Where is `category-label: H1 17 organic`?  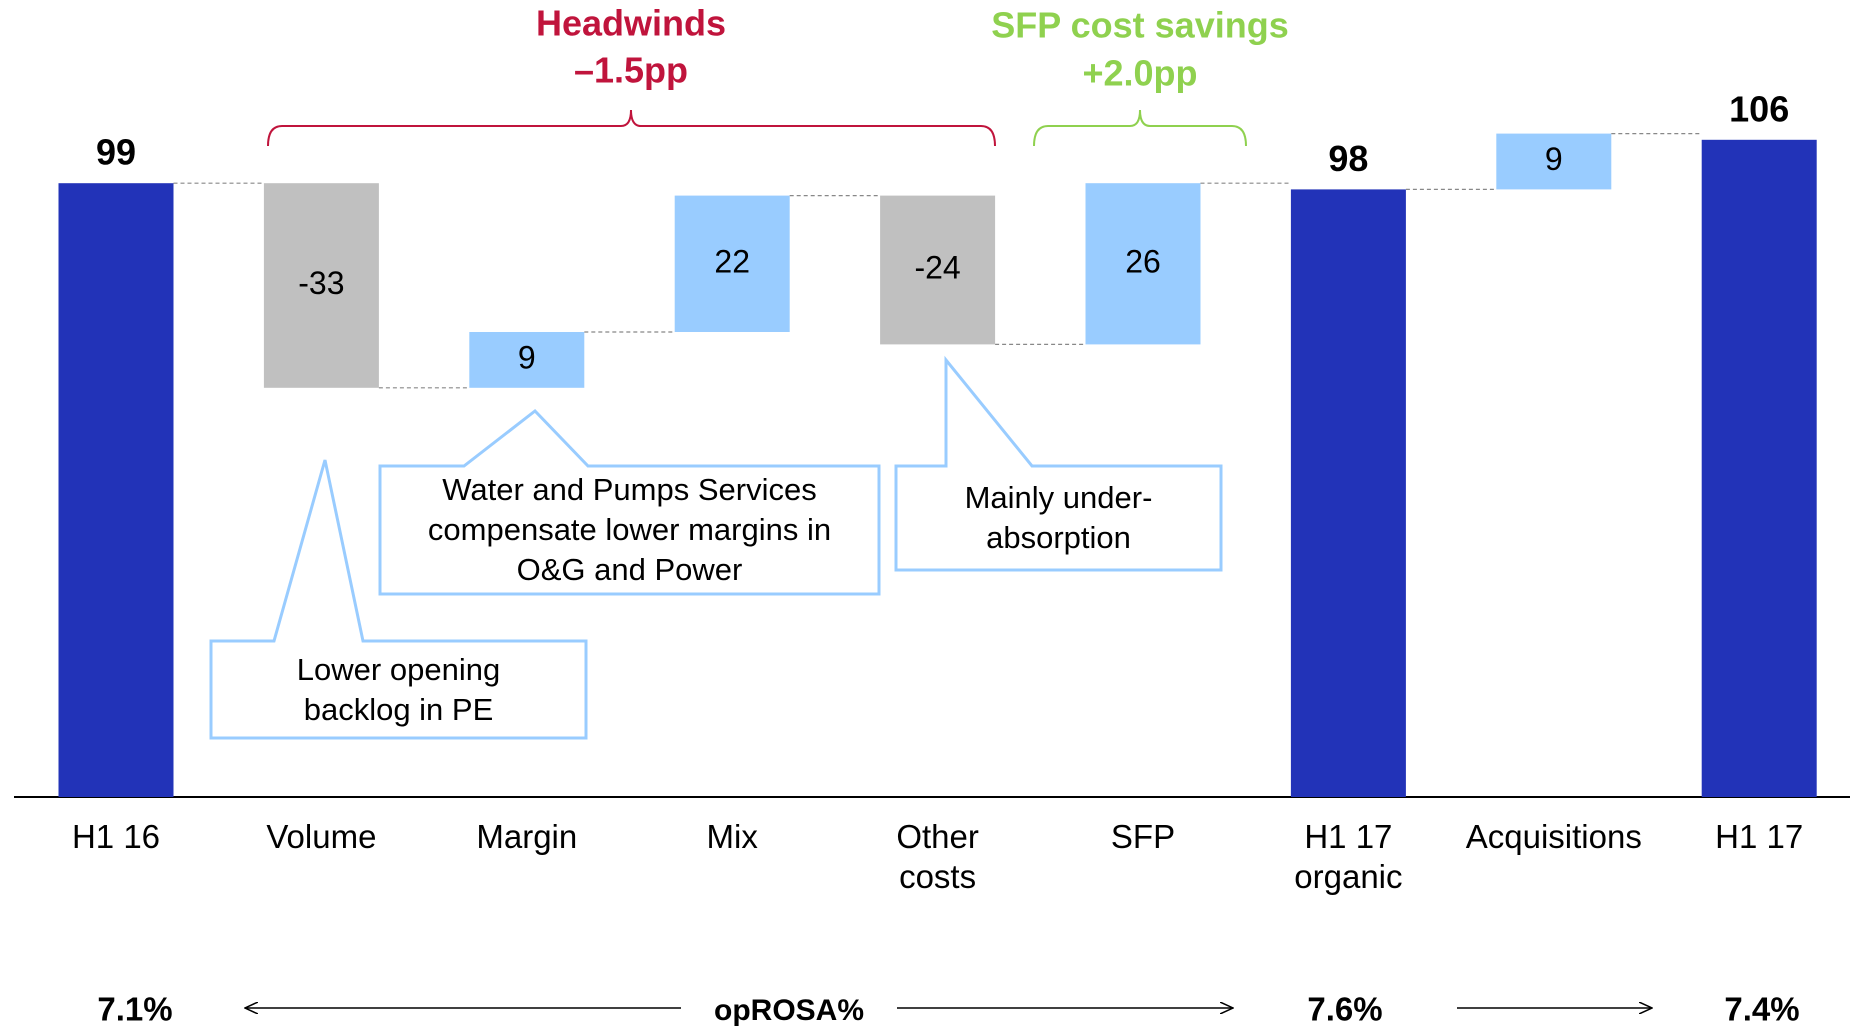
category-label: H1 17 organic is located at coordinates (1348, 856).